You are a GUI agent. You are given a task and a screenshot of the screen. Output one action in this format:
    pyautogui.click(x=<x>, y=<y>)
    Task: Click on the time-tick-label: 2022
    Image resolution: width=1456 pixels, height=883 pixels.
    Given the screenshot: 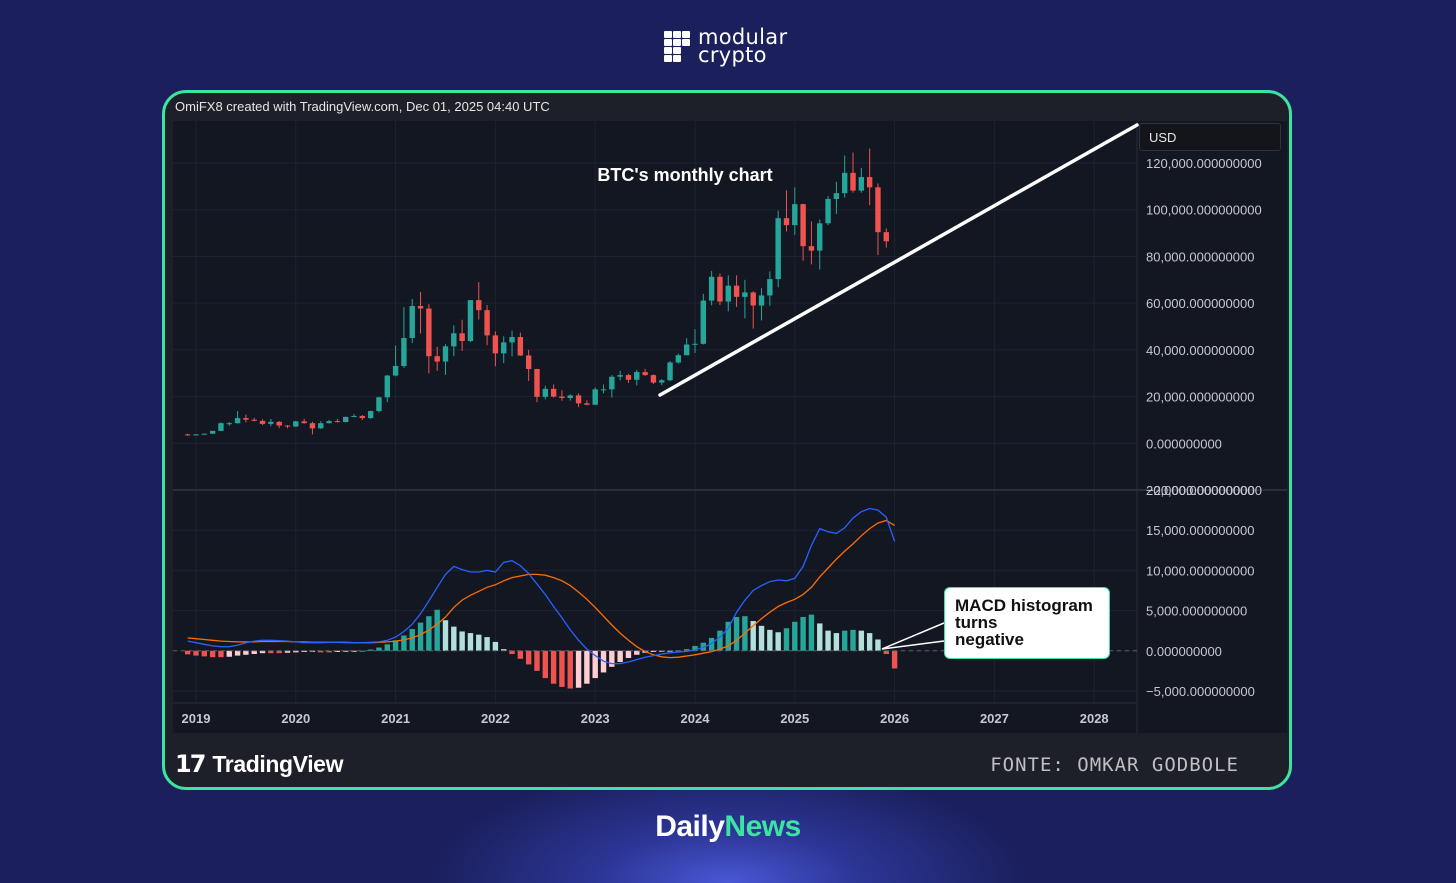 What is the action you would take?
    pyautogui.click(x=495, y=718)
    